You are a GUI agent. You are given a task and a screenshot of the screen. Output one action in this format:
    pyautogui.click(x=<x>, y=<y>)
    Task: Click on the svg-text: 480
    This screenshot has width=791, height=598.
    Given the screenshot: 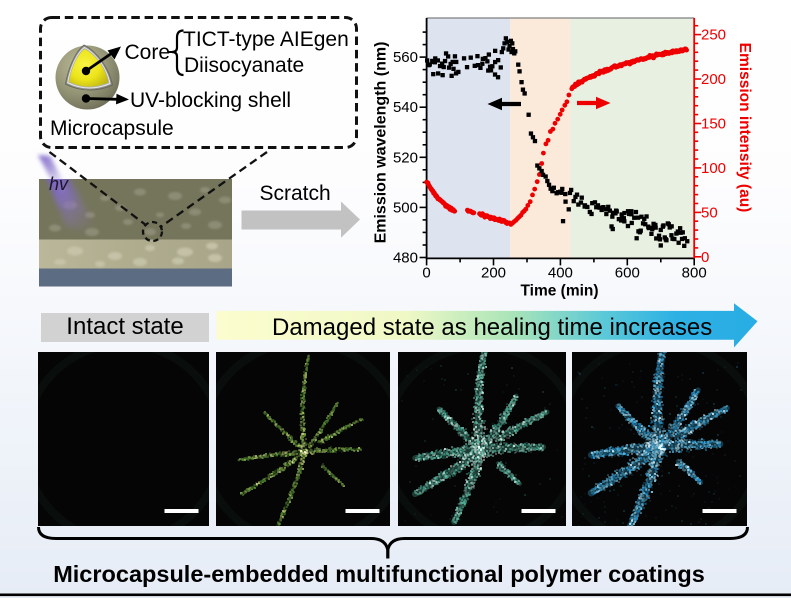 What is the action you would take?
    pyautogui.click(x=405, y=258)
    